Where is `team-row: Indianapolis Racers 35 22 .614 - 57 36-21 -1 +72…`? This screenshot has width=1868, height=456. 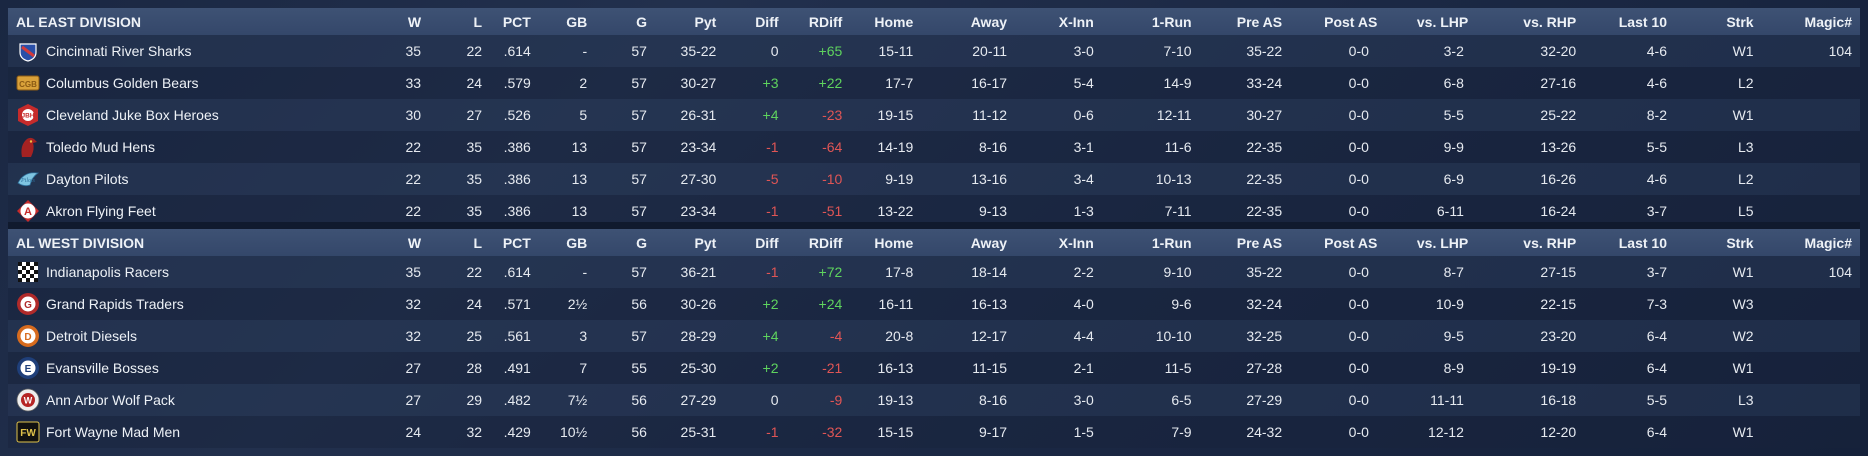
team-row: Indianapolis Racers 35 22 .614 - 57 36-21 -1 +72… is located at coordinates (934, 272).